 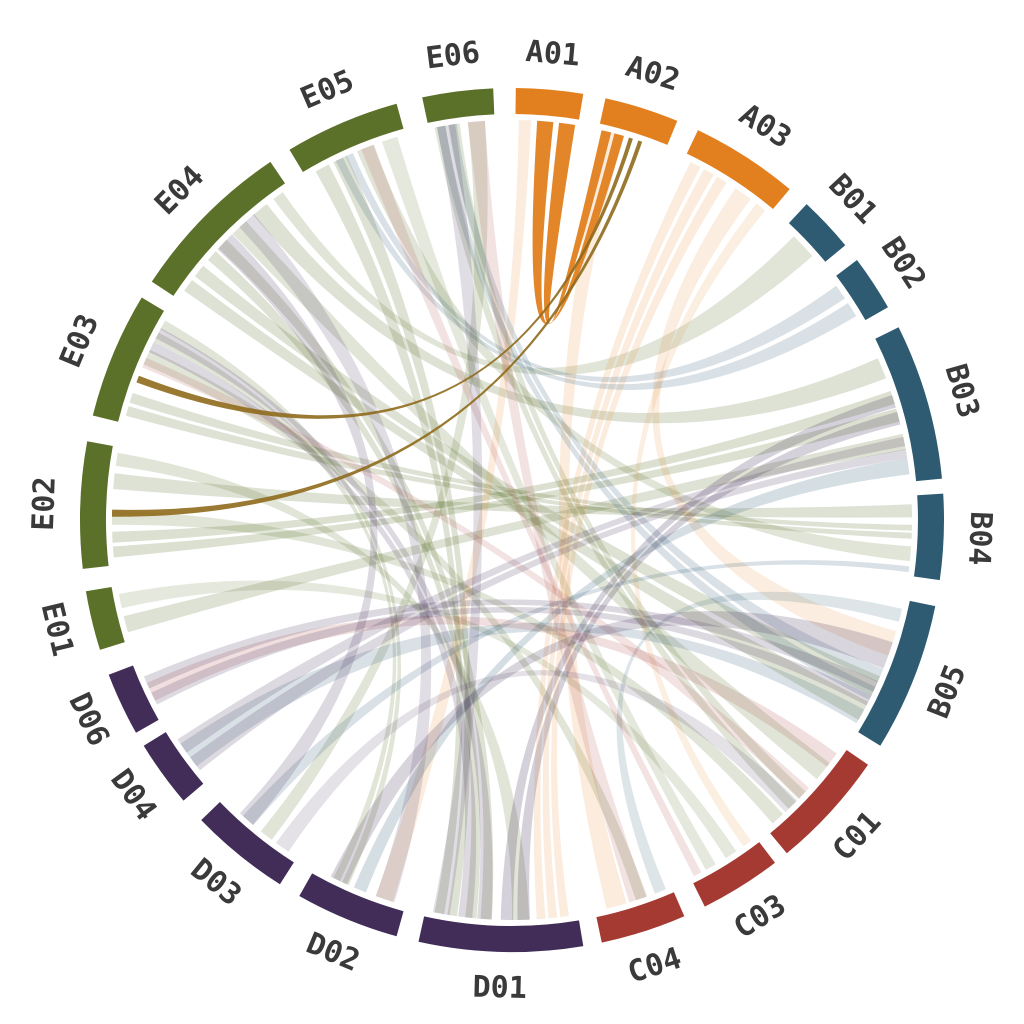 What do you see at coordinates (133, 795) in the screenshot?
I see `arc-label-D04: D04` at bounding box center [133, 795].